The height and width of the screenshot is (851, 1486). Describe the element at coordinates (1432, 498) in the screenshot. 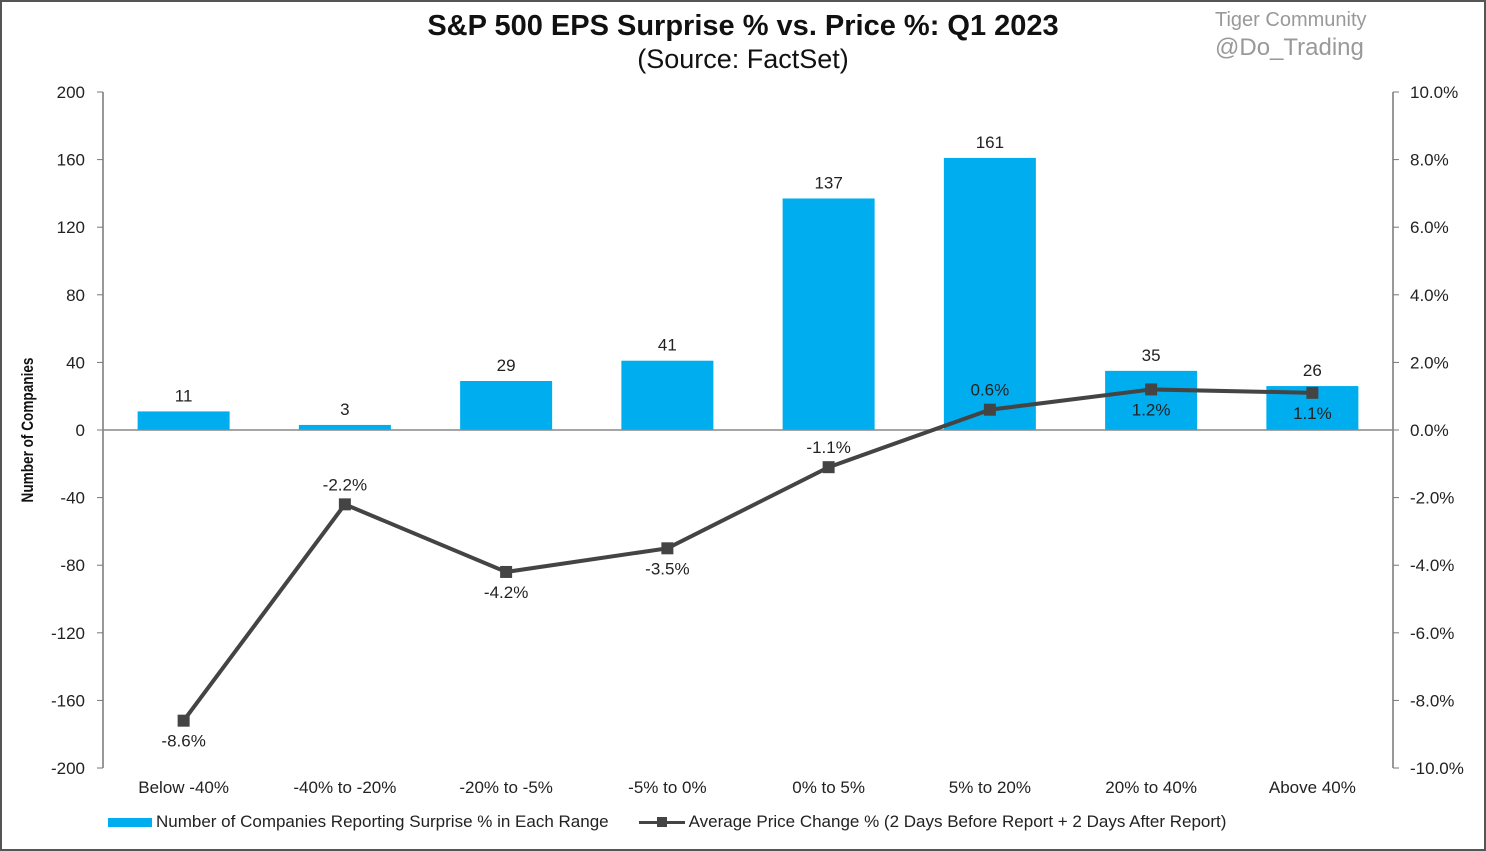

I see `right-tick-label: -2.0%` at that location.